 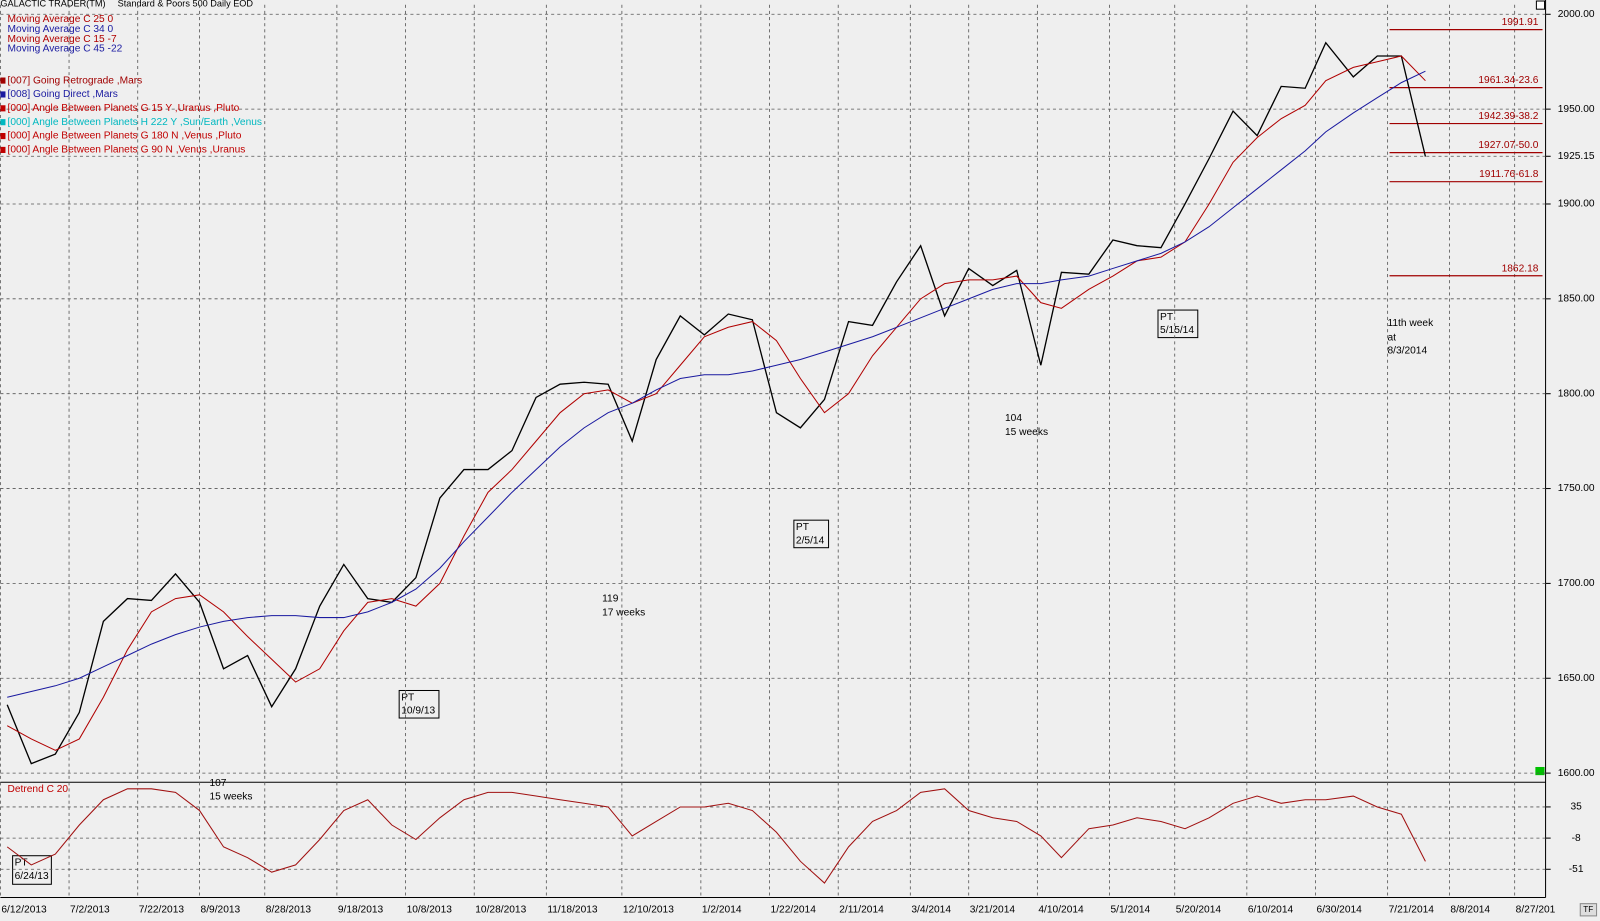 What do you see at coordinates (1508, 80) in the screenshot?
I see `level-label: 1961.34-23.6` at bounding box center [1508, 80].